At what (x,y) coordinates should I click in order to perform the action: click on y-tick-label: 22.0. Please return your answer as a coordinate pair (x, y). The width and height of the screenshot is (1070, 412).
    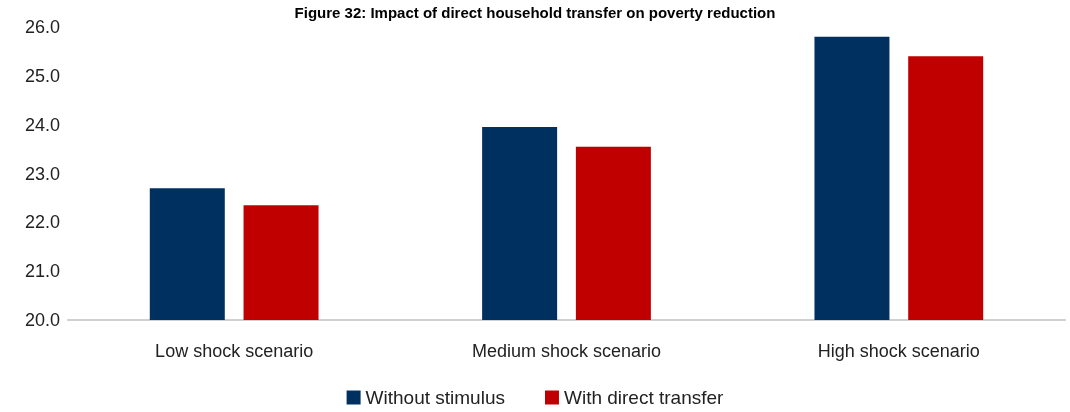
    Looking at the image, I should click on (42, 222).